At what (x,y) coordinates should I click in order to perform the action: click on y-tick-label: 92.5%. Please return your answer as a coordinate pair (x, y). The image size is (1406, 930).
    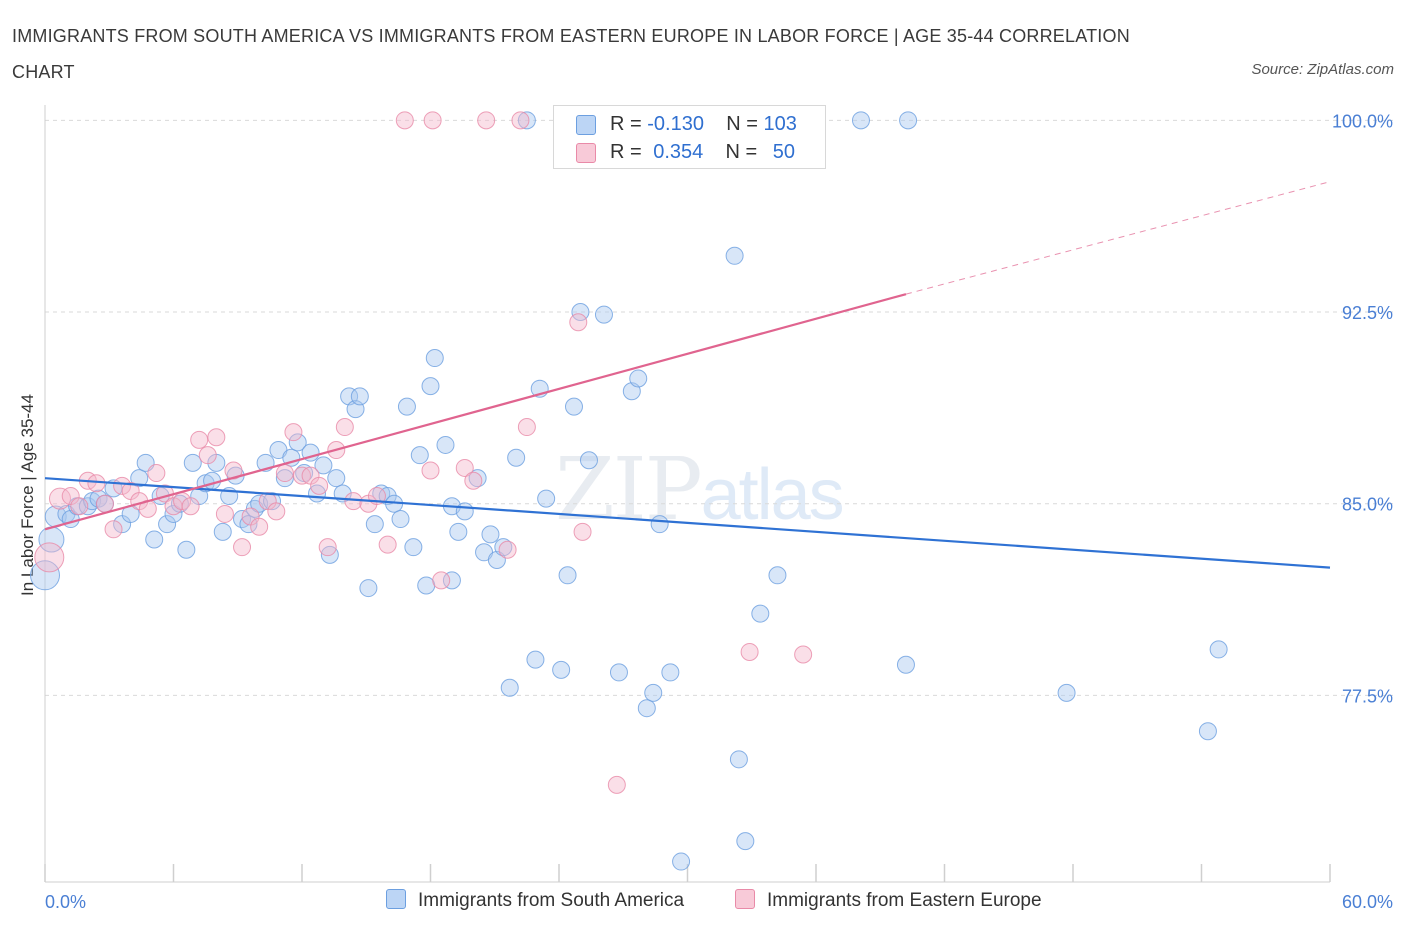
    Looking at the image, I should click on (1367, 313).